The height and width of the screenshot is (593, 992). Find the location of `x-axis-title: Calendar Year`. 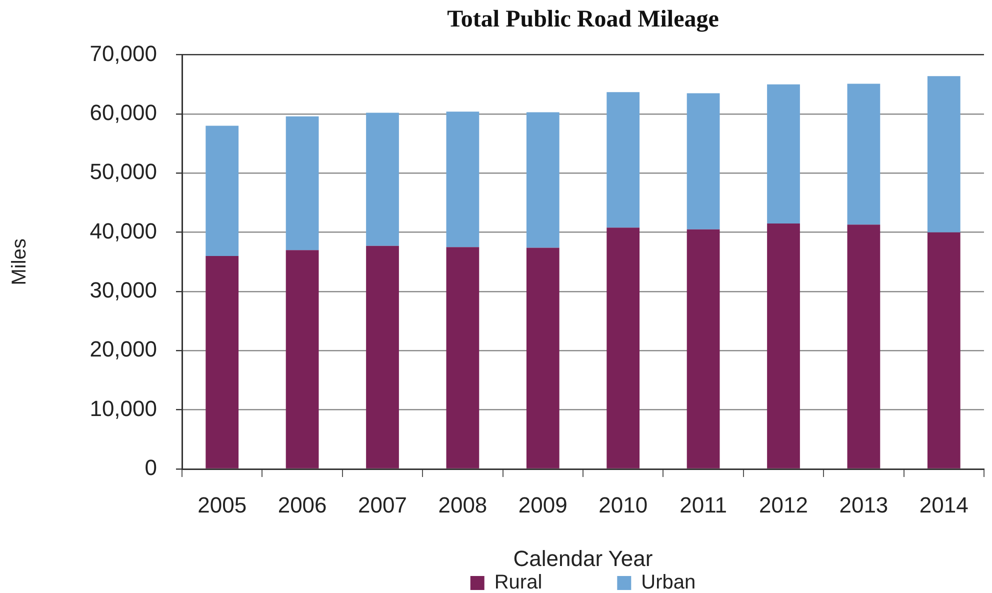

x-axis-title: Calendar Year is located at coordinates (583, 558).